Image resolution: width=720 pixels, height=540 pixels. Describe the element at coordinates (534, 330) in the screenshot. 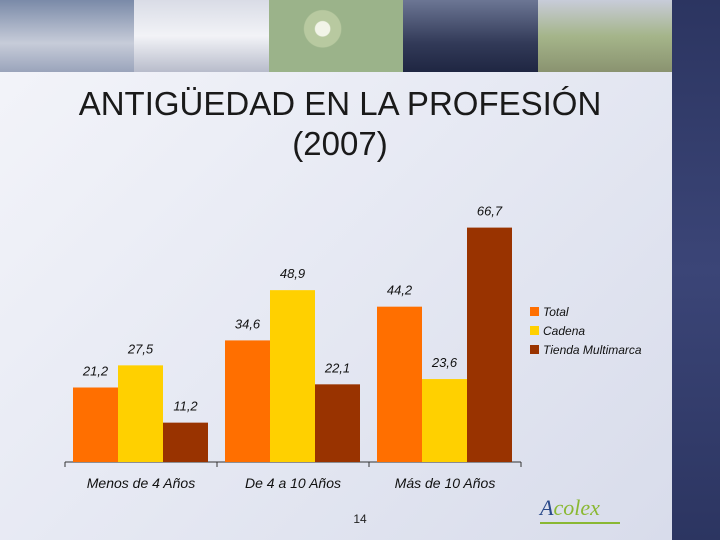

I see `legend-swatch-cadena` at that location.